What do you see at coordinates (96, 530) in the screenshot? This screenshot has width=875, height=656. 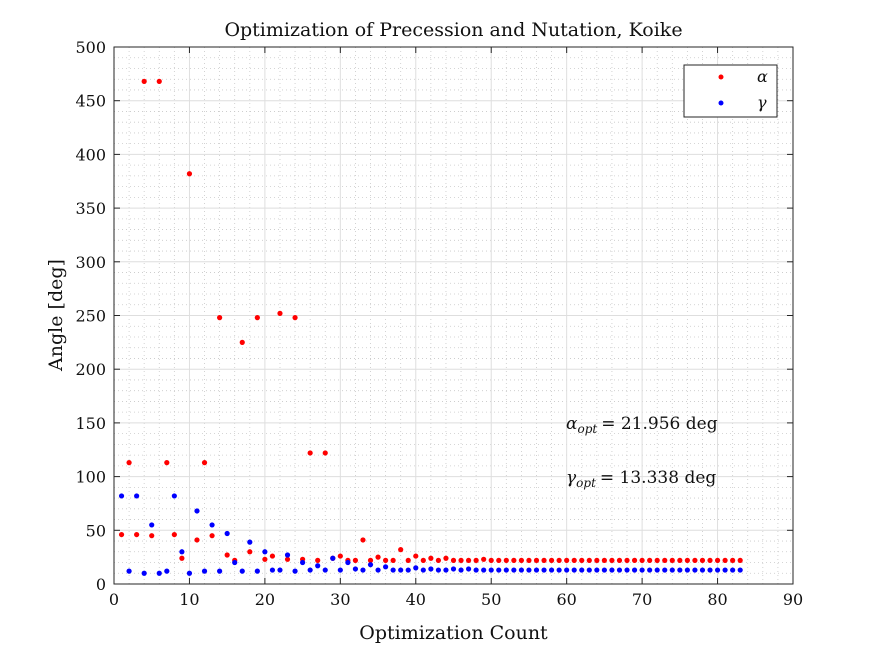 I see `y-tick-label: 50` at bounding box center [96, 530].